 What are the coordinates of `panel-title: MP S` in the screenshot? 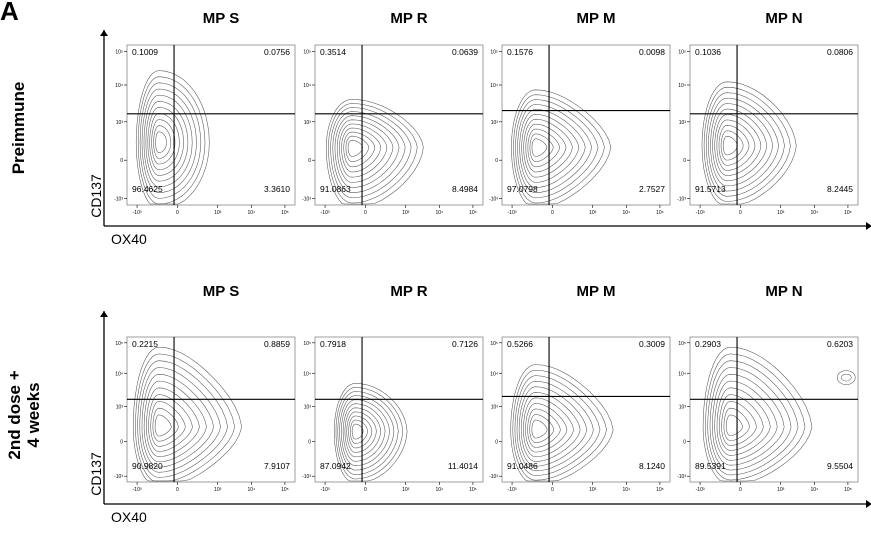 It's located at (221, 291).